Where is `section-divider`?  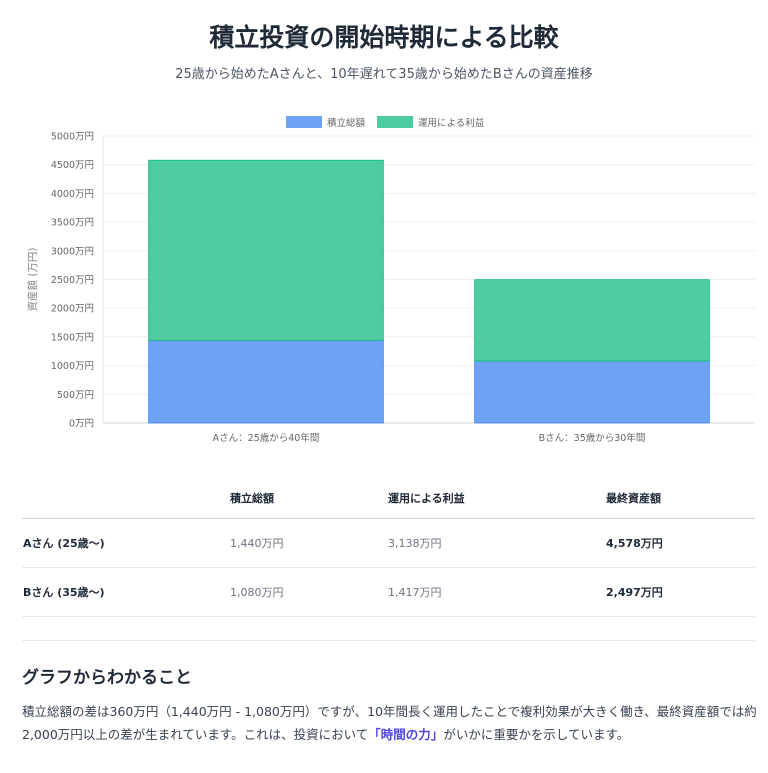
section-divider is located at coordinates (388, 640).